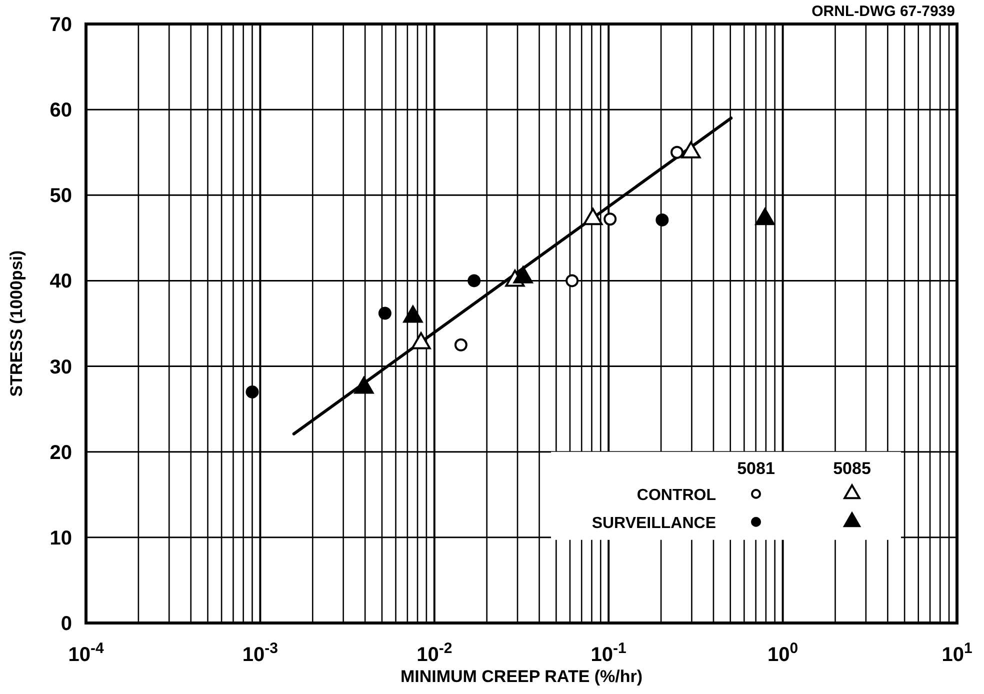 This screenshot has height=694, width=984. I want to click on y-tick-label: 0, so click(66, 624).